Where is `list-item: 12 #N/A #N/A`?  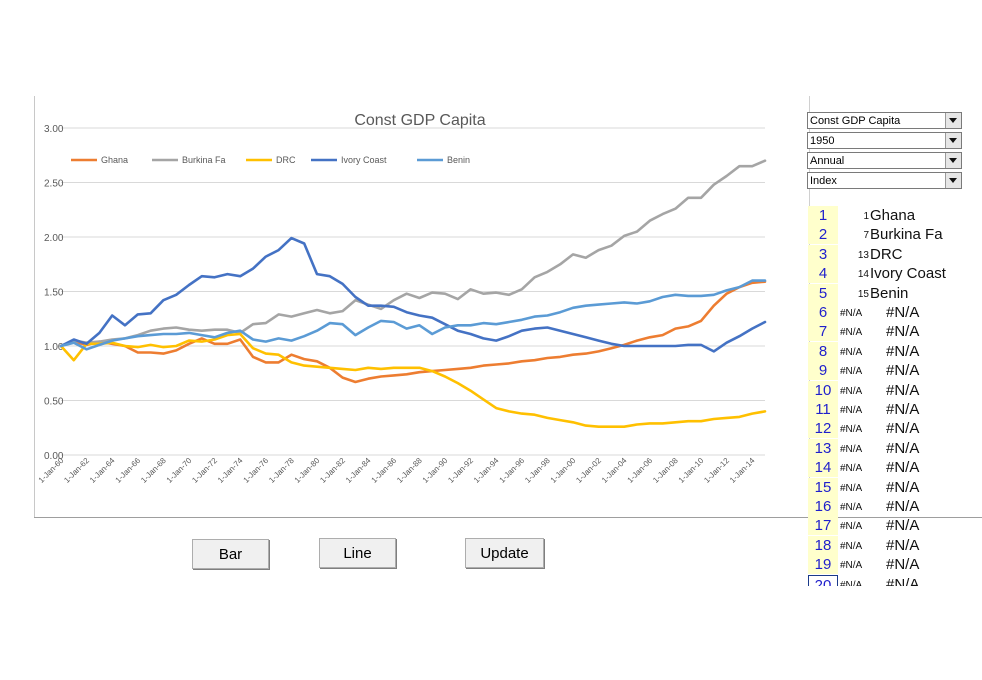 list-item: 12 #N/A #N/A is located at coordinates (888, 429).